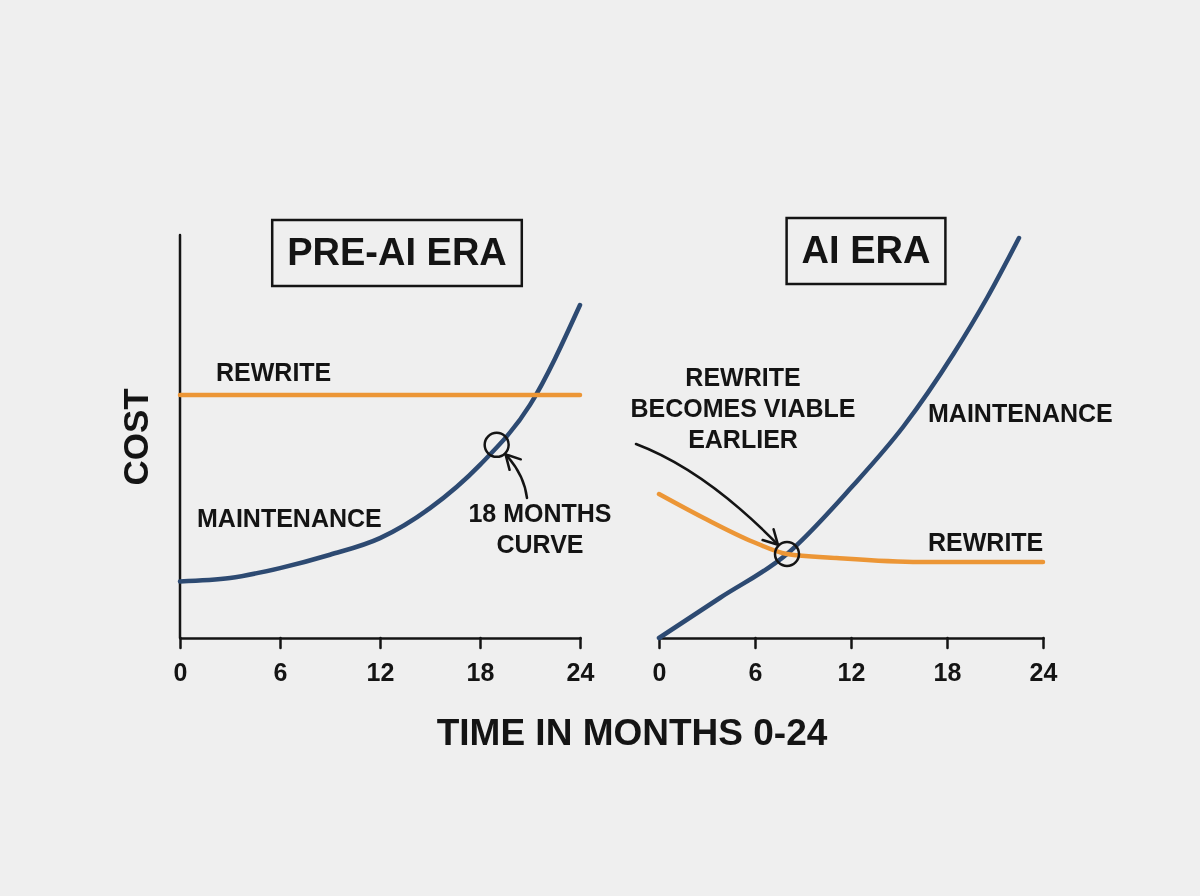 This screenshot has width=1200, height=896. I want to click on x-axis-title: TIME IN MONTHS 0-24, so click(632, 732).